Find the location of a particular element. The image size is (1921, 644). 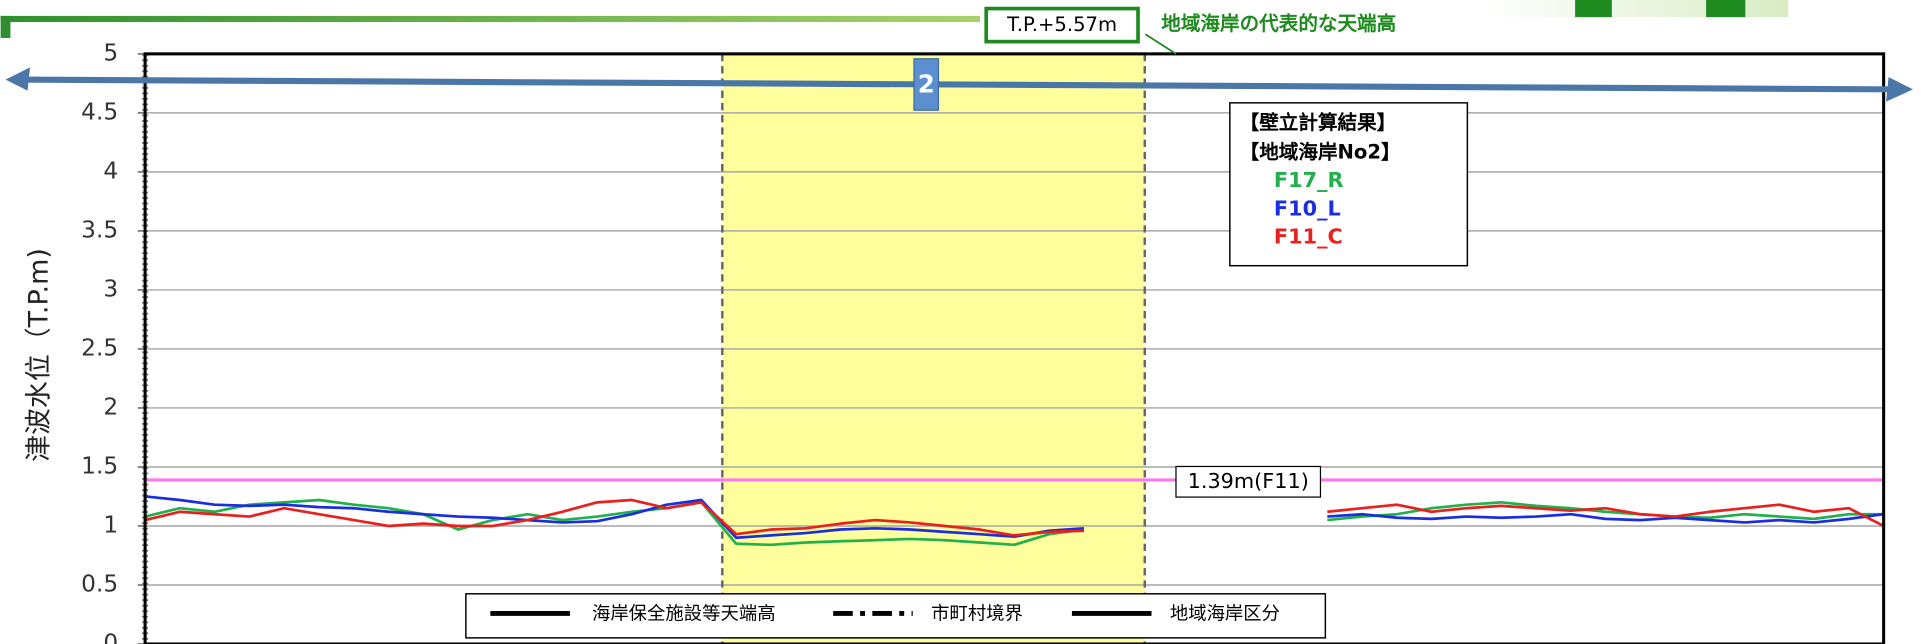

reference-label: 1.39m(F11) is located at coordinates (1248, 481).